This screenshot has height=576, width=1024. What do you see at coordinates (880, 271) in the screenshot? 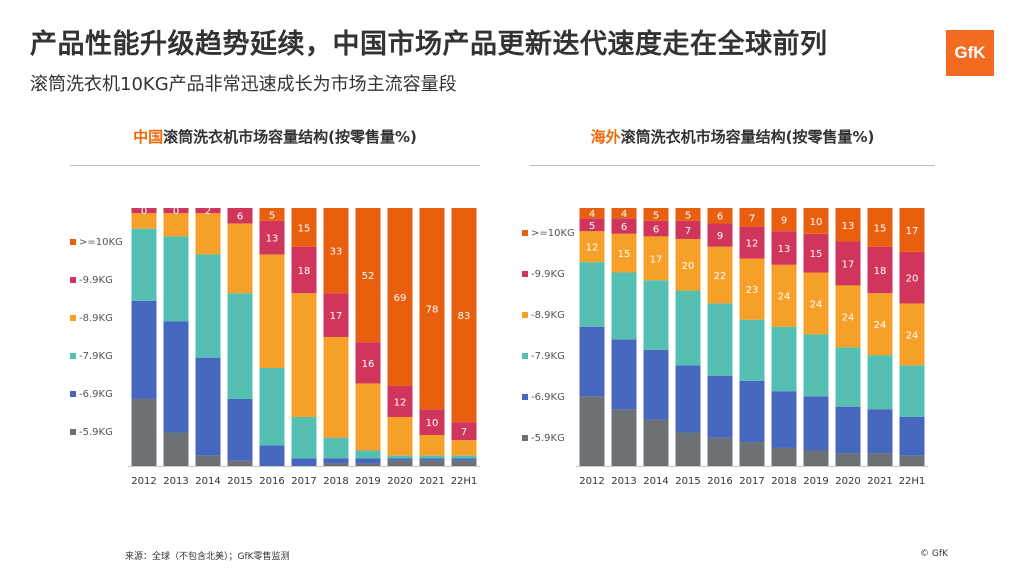
I see `overseas-data-label: 18` at bounding box center [880, 271].